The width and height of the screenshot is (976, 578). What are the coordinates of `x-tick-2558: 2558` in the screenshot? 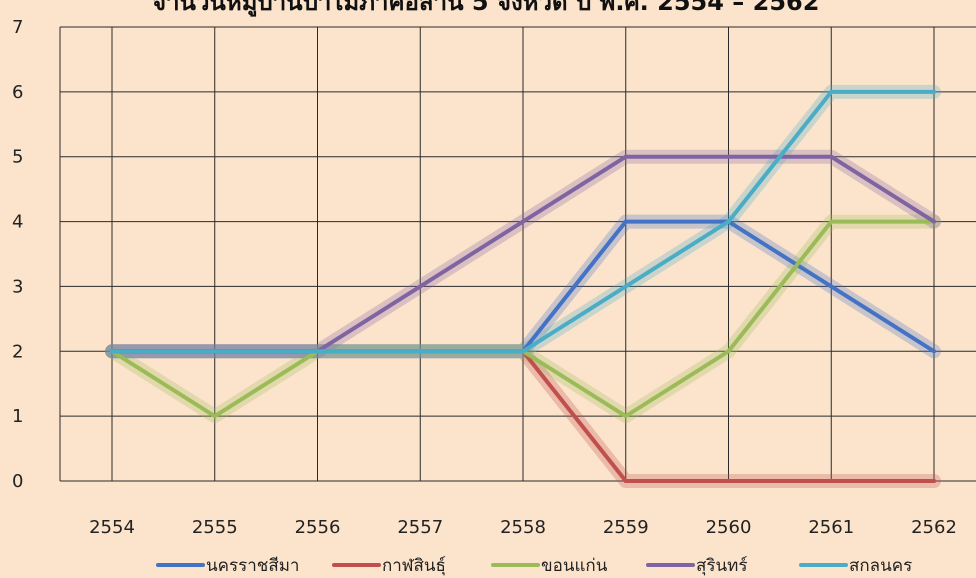 It's located at (523, 527).